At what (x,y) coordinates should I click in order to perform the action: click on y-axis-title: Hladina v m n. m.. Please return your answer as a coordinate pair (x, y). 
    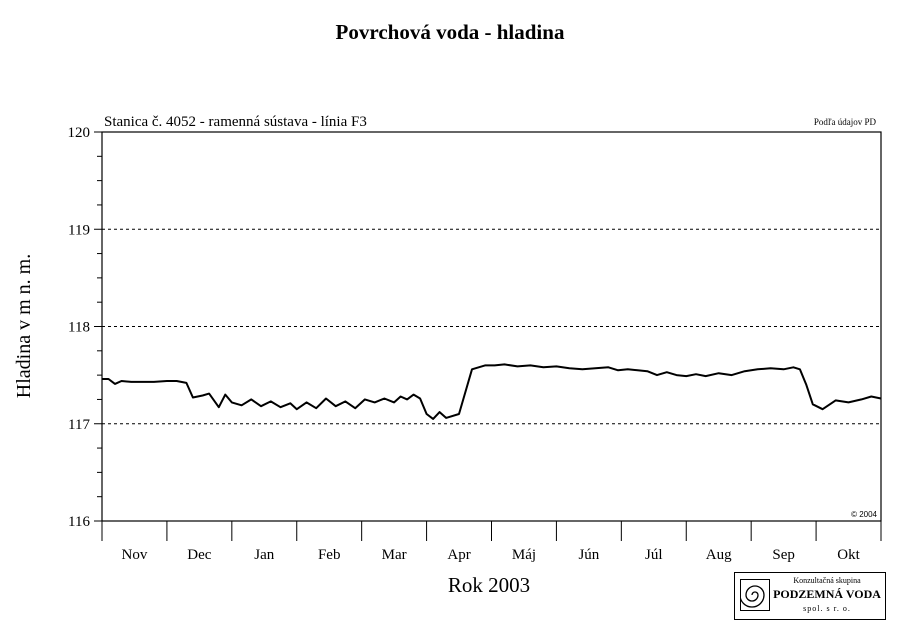
    Looking at the image, I should click on (24, 326).